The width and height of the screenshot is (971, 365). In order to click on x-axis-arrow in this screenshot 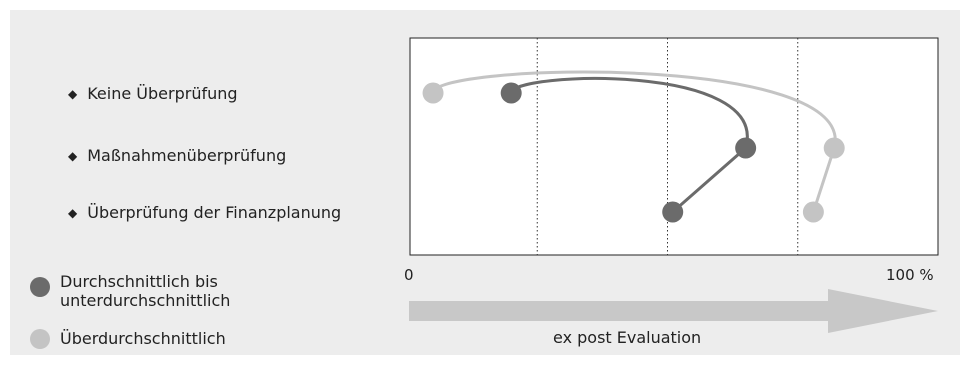, I will do `click(673, 311)`.